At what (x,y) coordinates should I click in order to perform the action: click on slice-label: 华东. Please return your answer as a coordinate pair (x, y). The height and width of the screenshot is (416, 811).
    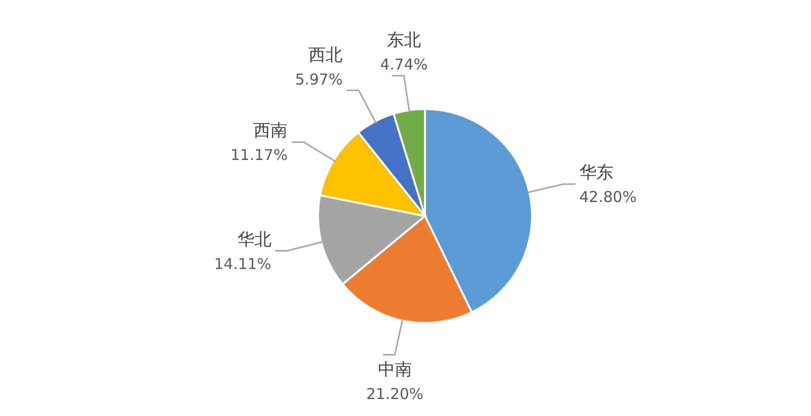
    Looking at the image, I should click on (596, 173).